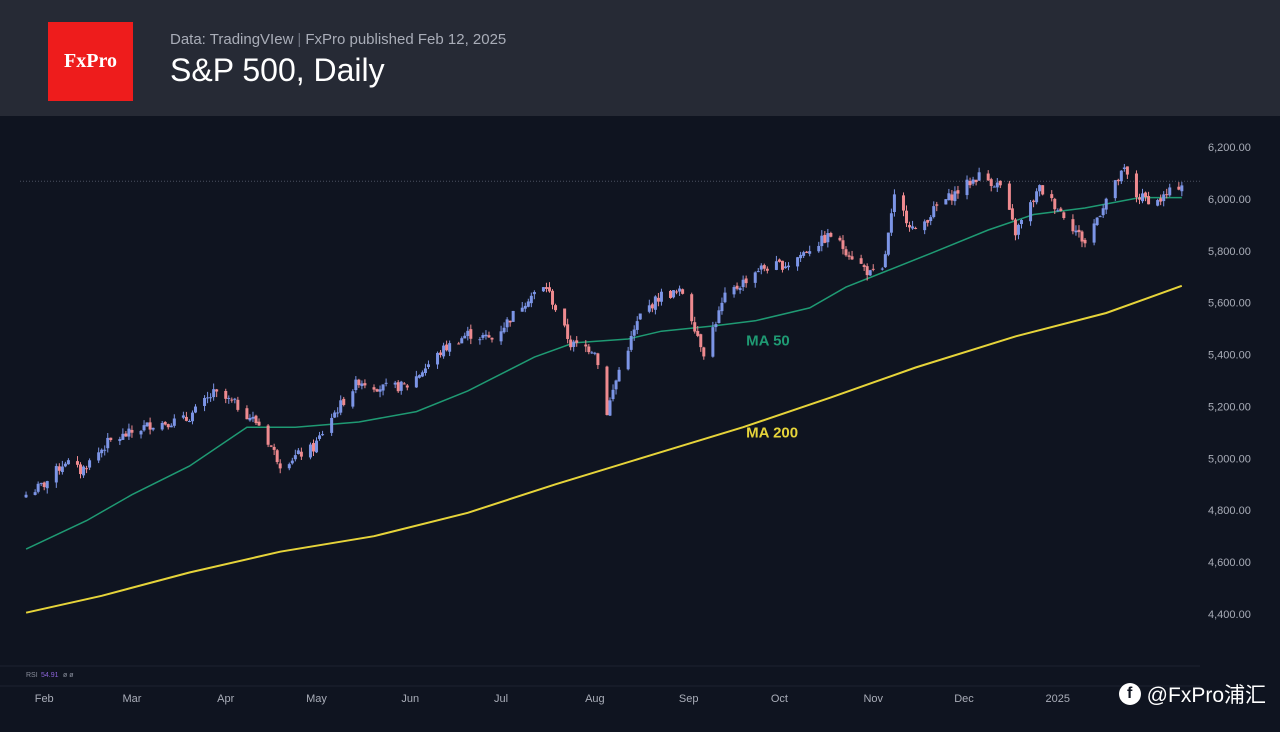  What do you see at coordinates (131, 699) in the screenshot?
I see `x-tick-label: Mar` at bounding box center [131, 699].